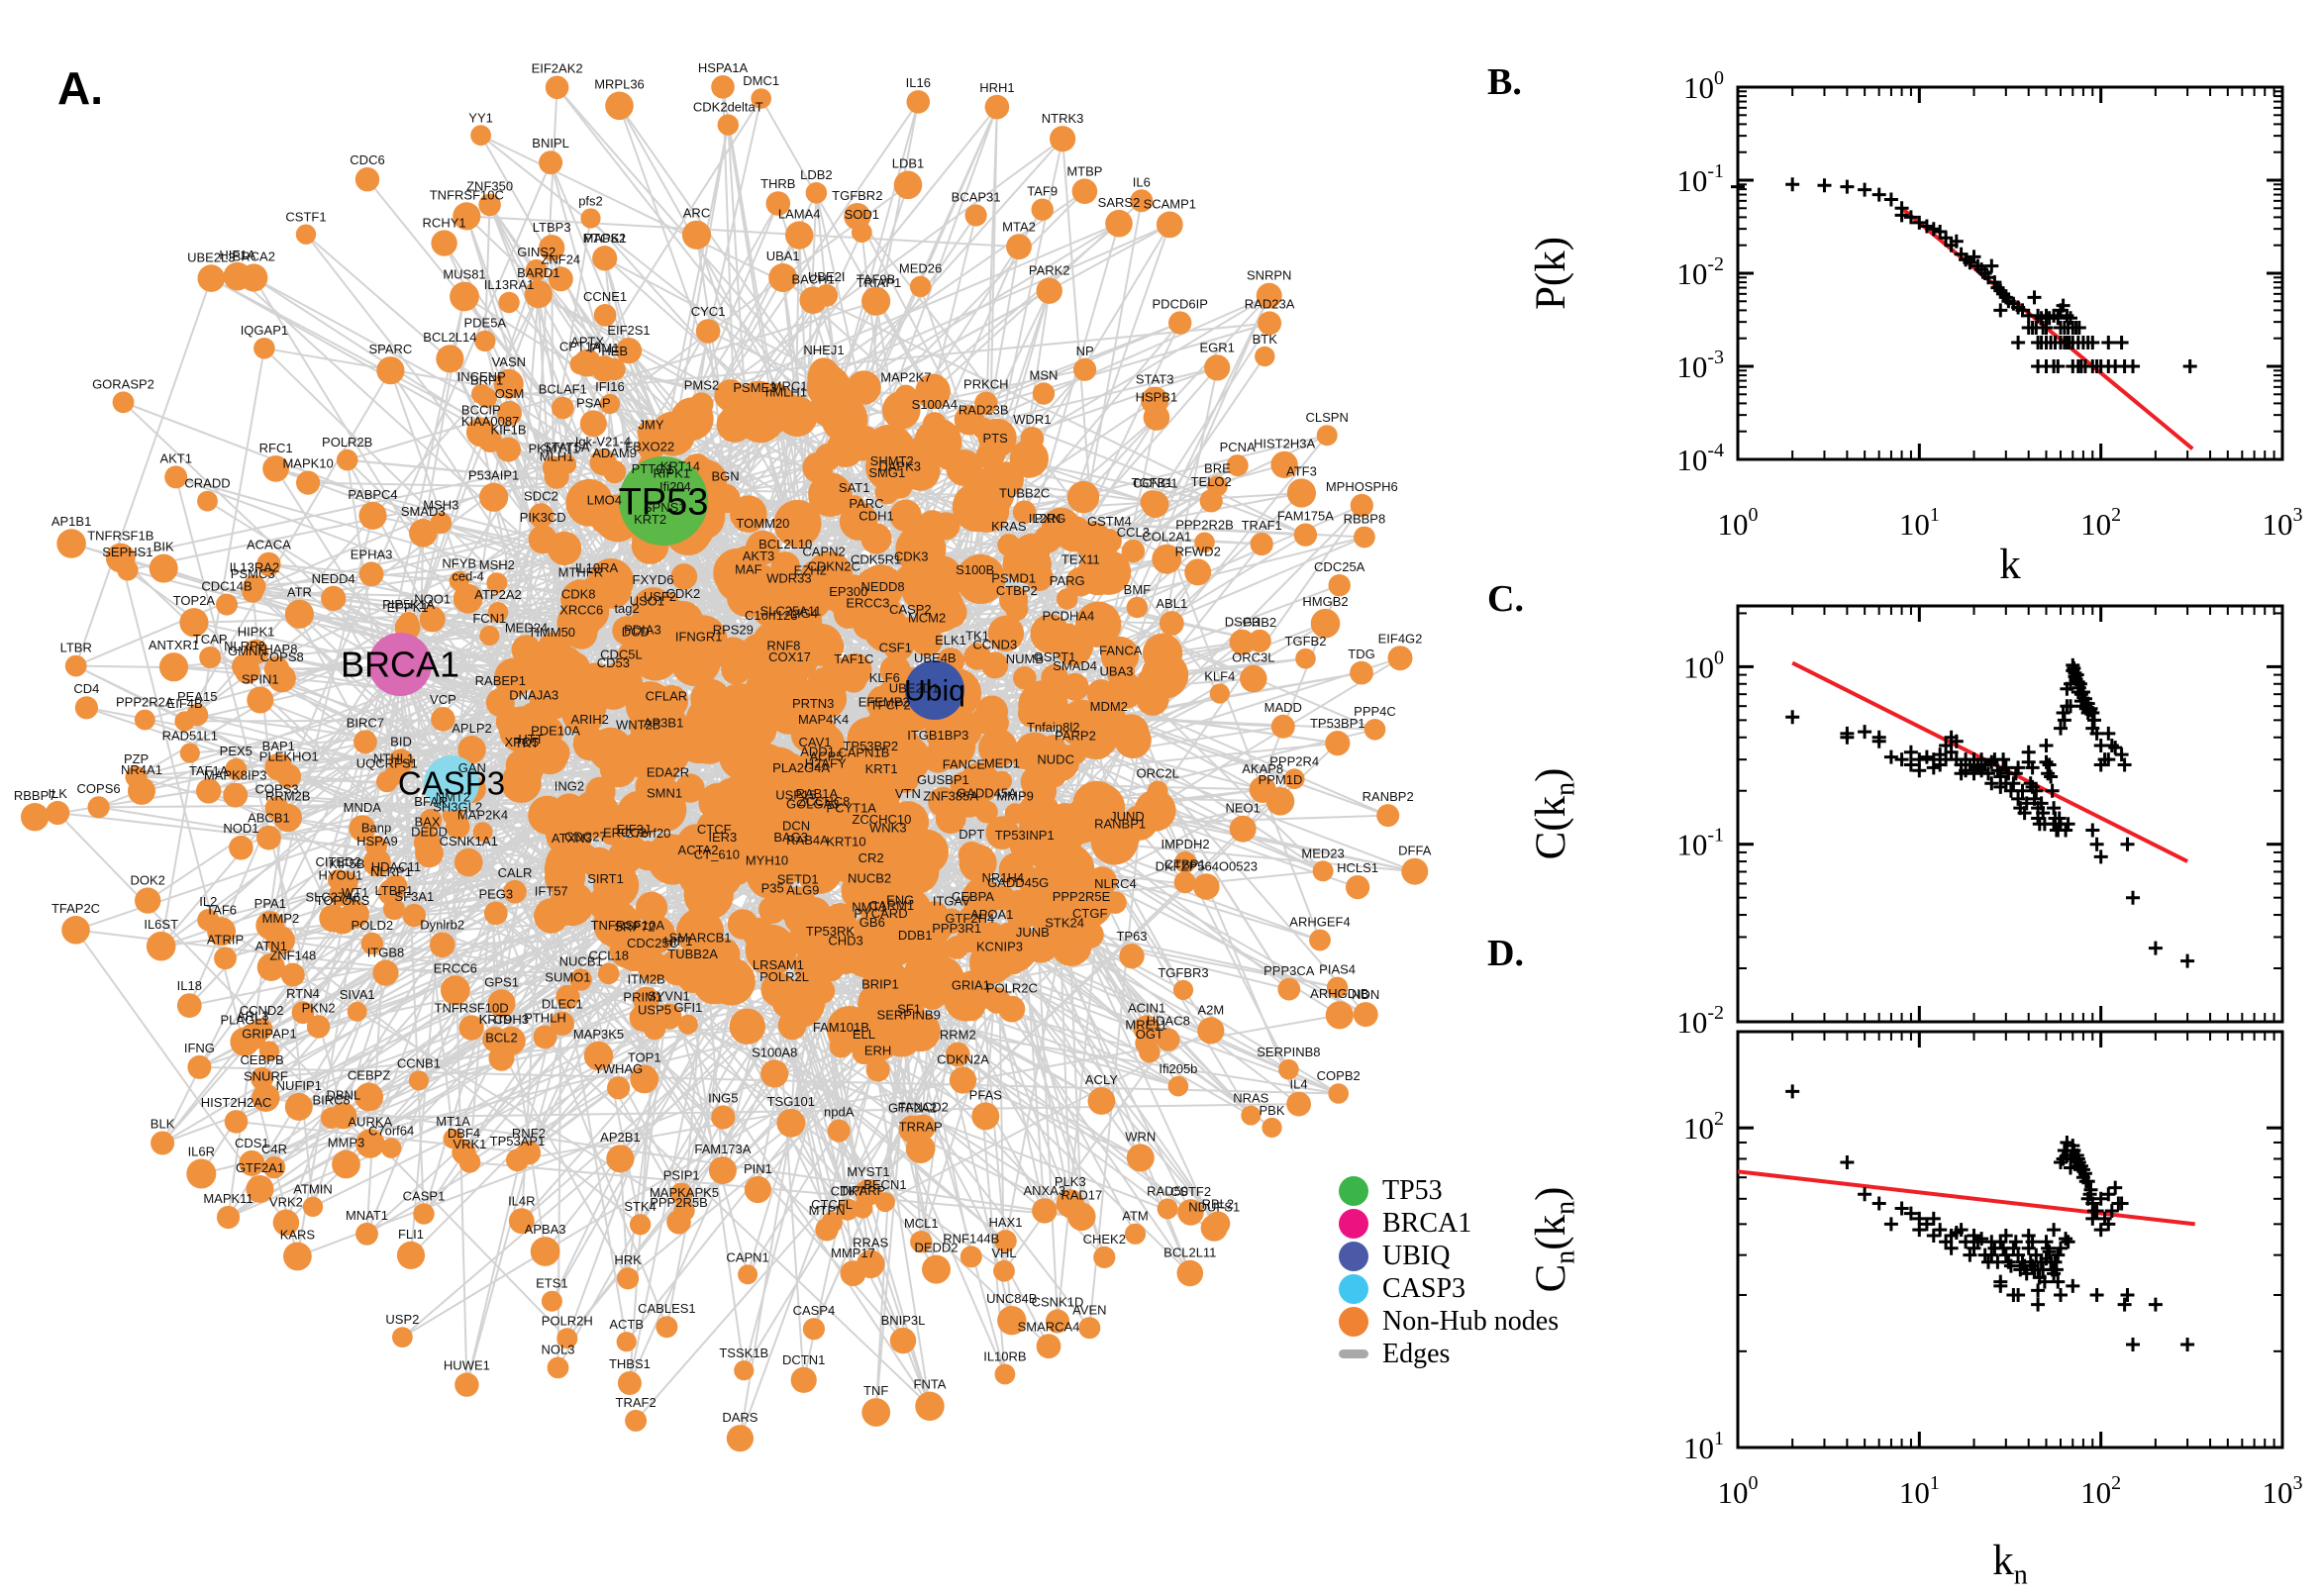  What do you see at coordinates (812, 804) in the screenshot?
I see `network-node-label: GOLGA3` at bounding box center [812, 804].